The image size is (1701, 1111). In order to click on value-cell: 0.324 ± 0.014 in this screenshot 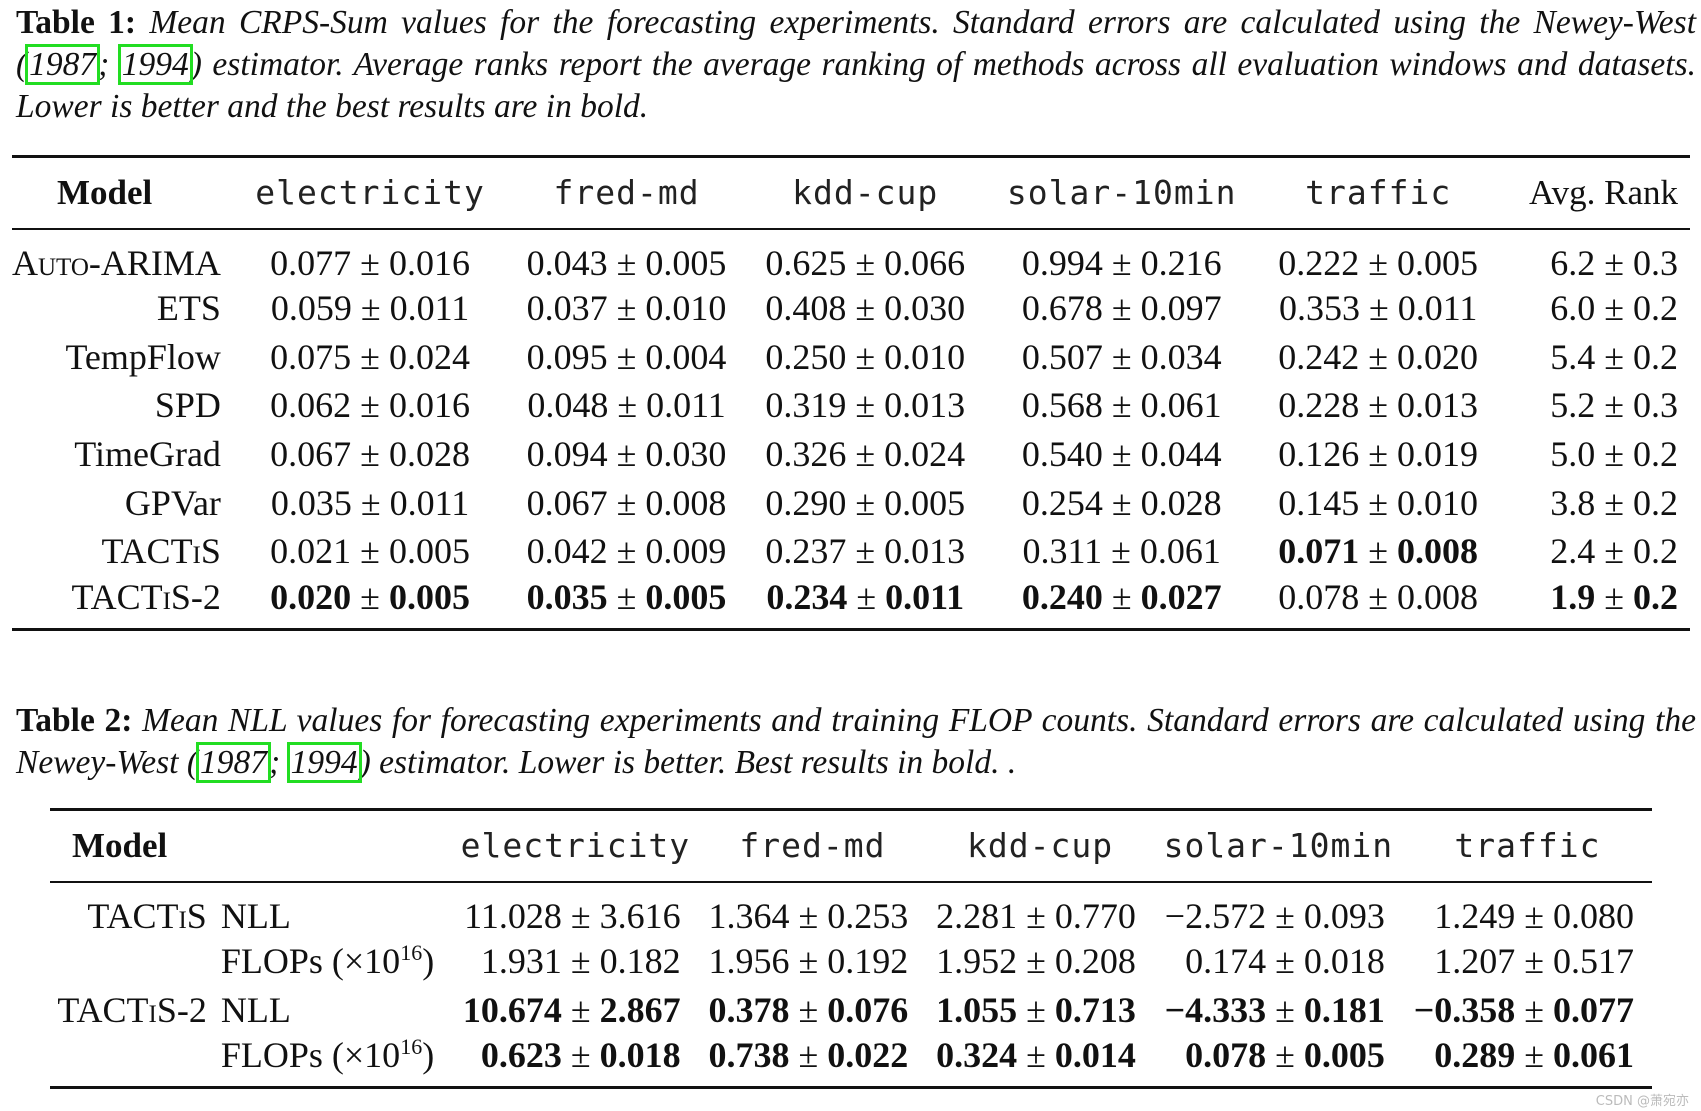, I will do `click(1040, 1061)`.